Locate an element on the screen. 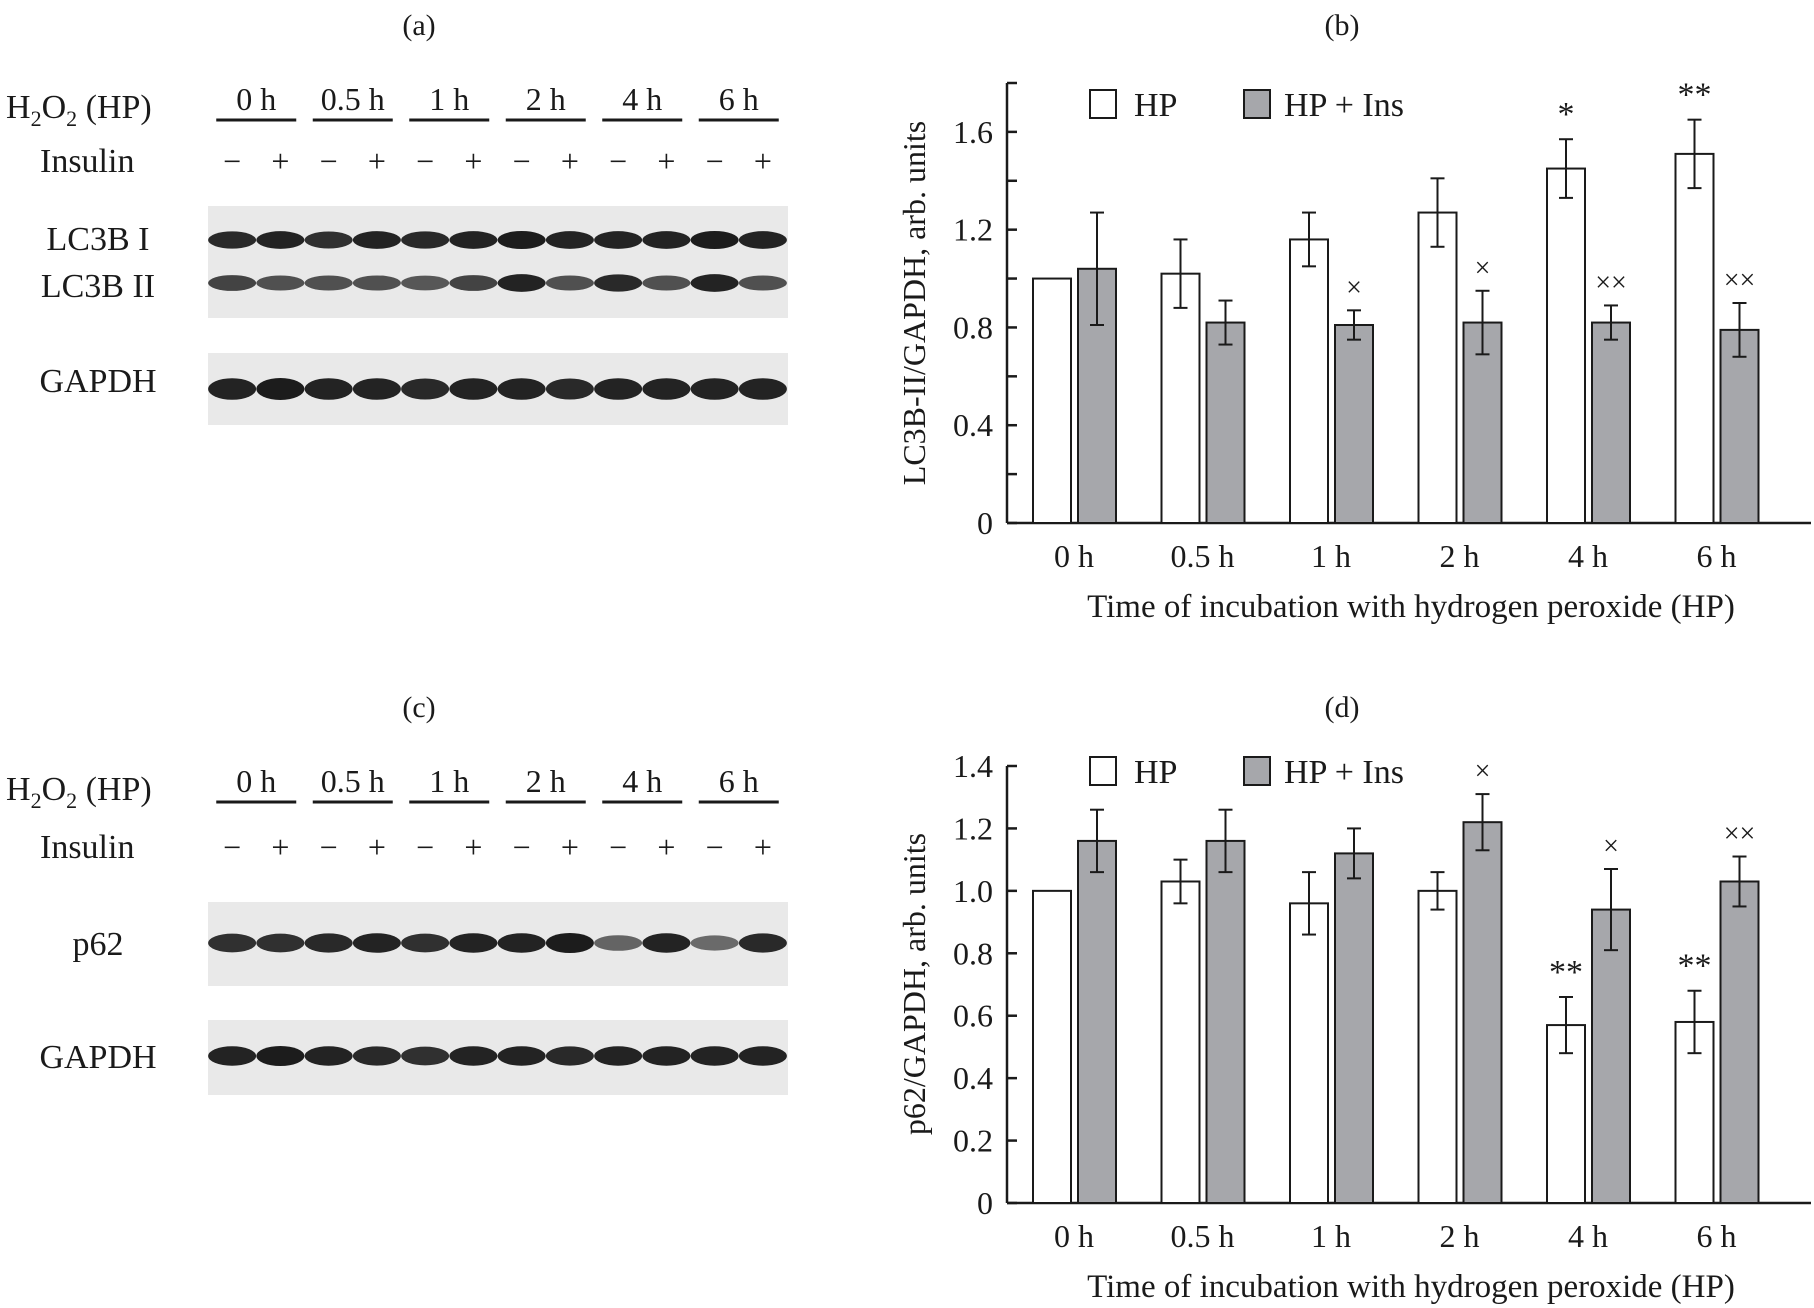 This screenshot has height=1308, width=1814. y-tick-label: 0.8 is located at coordinates (973, 953).